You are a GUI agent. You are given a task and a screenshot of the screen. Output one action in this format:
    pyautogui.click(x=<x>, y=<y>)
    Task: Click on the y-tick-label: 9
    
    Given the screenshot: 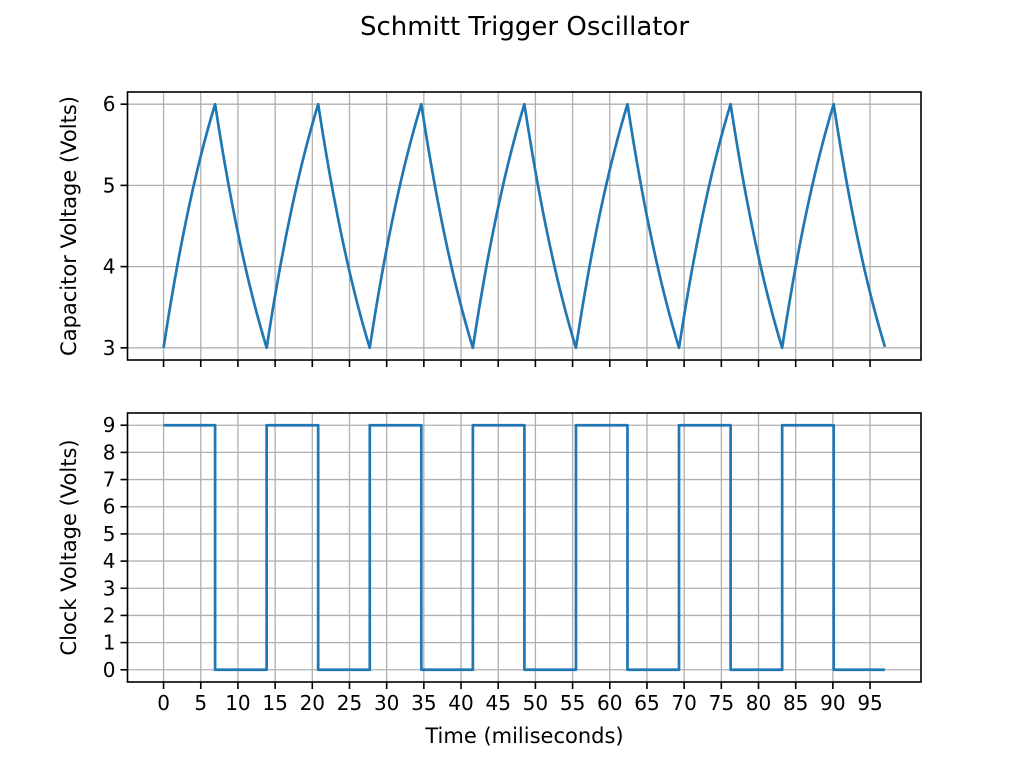 What is the action you would take?
    pyautogui.click(x=109, y=425)
    